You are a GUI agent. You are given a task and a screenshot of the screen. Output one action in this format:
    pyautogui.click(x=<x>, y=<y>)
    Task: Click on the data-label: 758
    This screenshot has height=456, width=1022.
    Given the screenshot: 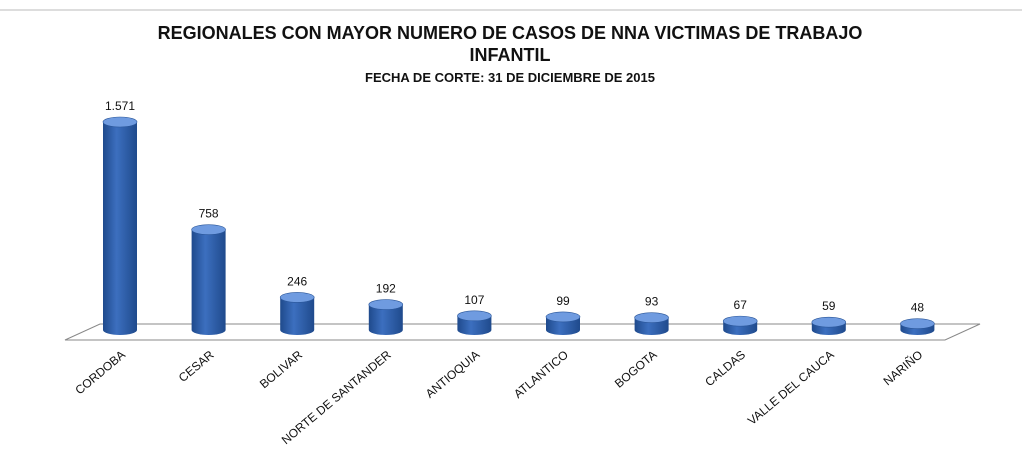 What is the action you would take?
    pyautogui.click(x=209, y=214)
    